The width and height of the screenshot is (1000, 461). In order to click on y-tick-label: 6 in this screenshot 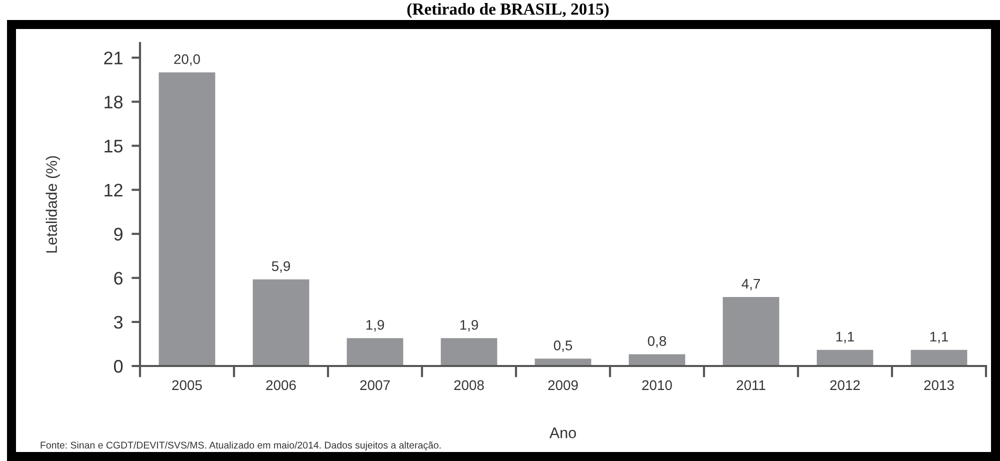, I will do `click(118, 278)`.